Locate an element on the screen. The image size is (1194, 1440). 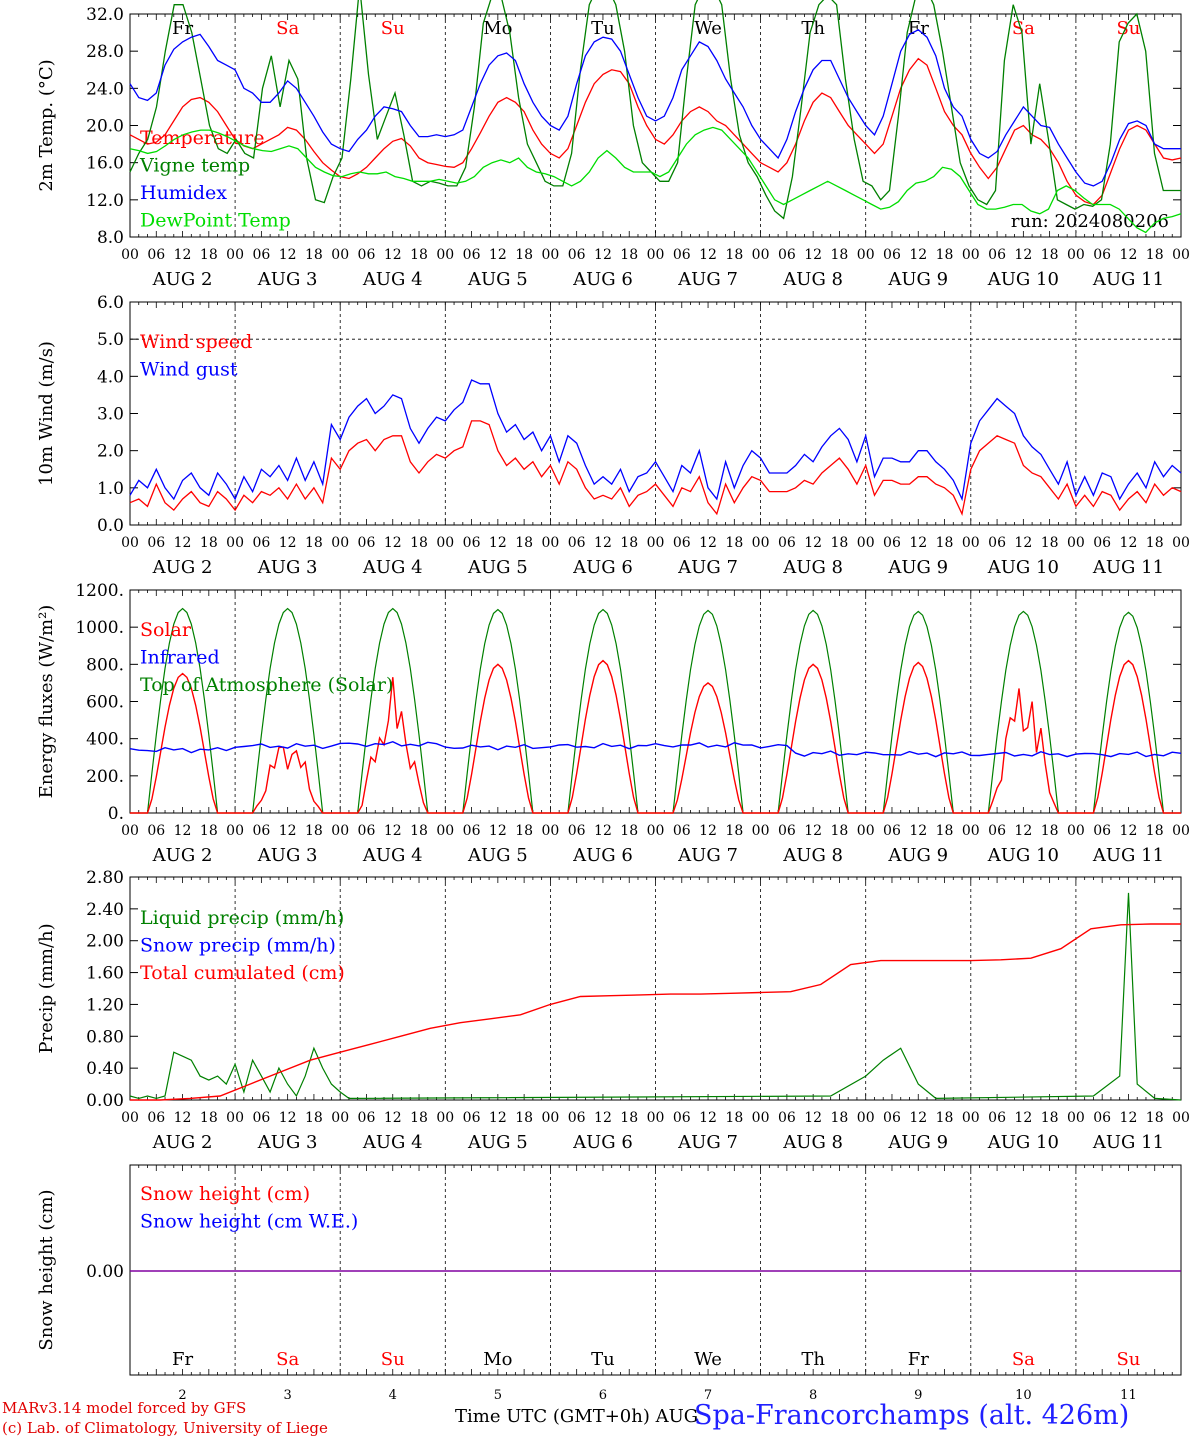
y-tick-label: 16.0 is located at coordinates (105, 164).